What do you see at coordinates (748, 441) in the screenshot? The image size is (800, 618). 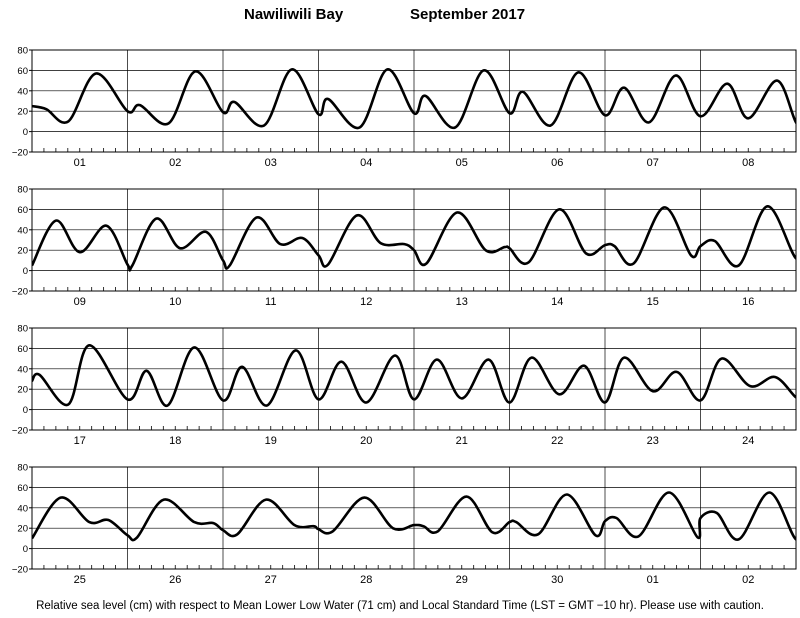 I see `day-label: 24` at bounding box center [748, 441].